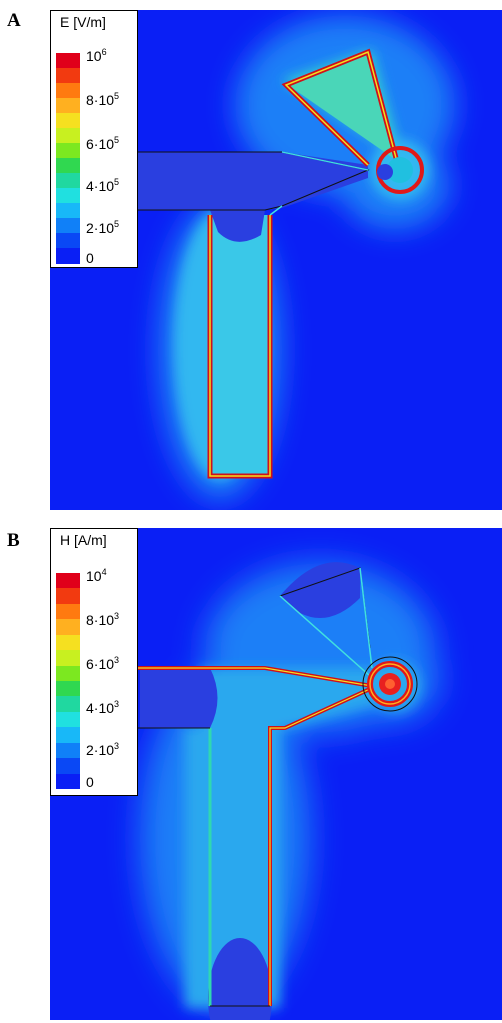  Describe the element at coordinates (103, 663) in the screenshot. I see `legend-tick: 6·10³` at that location.